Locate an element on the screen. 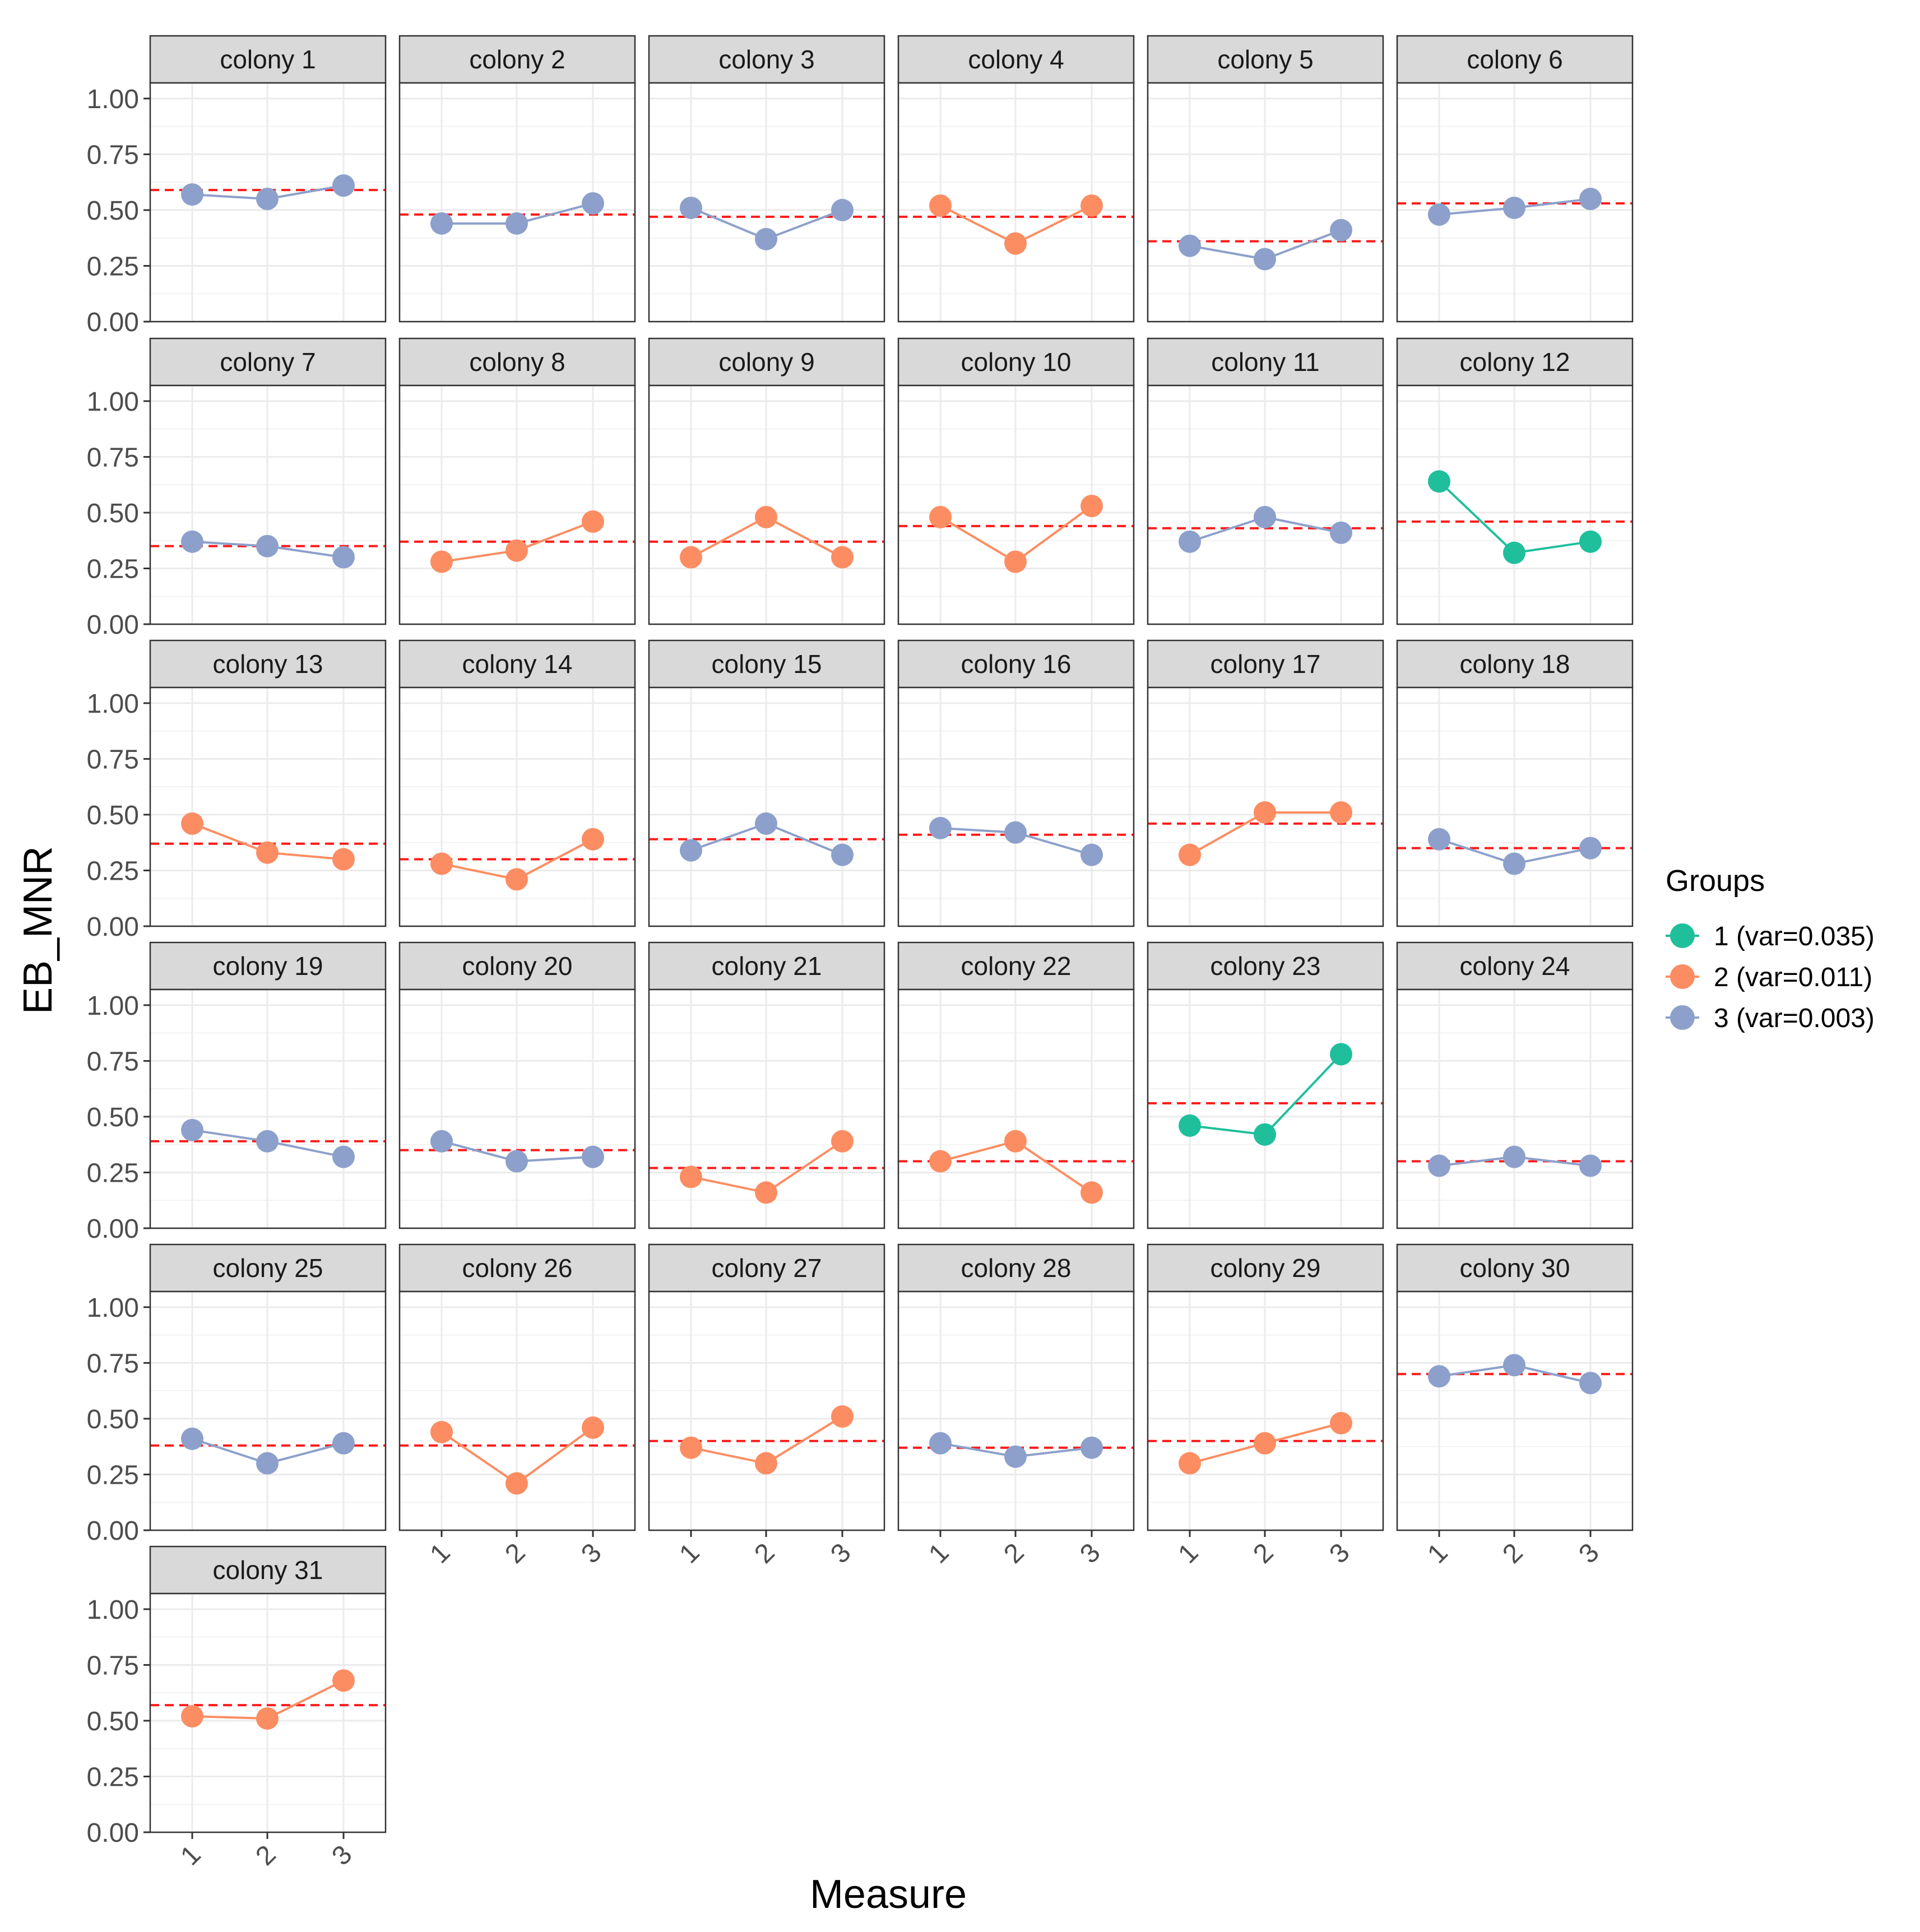  facet-panel: colony 7 0.00 0.25 0.50 0.75 1.00 is located at coordinates (237, 488).